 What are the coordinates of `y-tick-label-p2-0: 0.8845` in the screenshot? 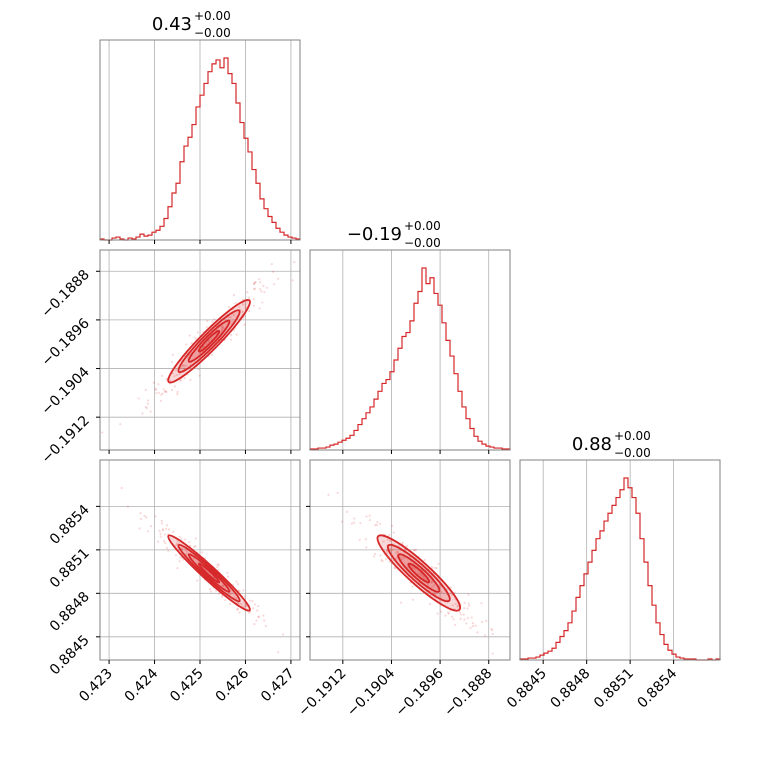 It's located at (70, 655).